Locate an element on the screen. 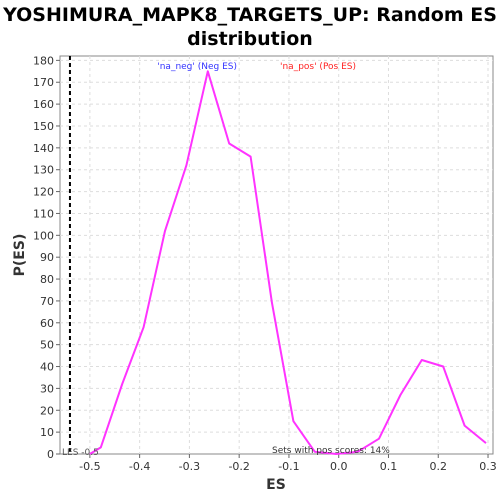  y-tick-label: 30 is located at coordinates (47, 388).